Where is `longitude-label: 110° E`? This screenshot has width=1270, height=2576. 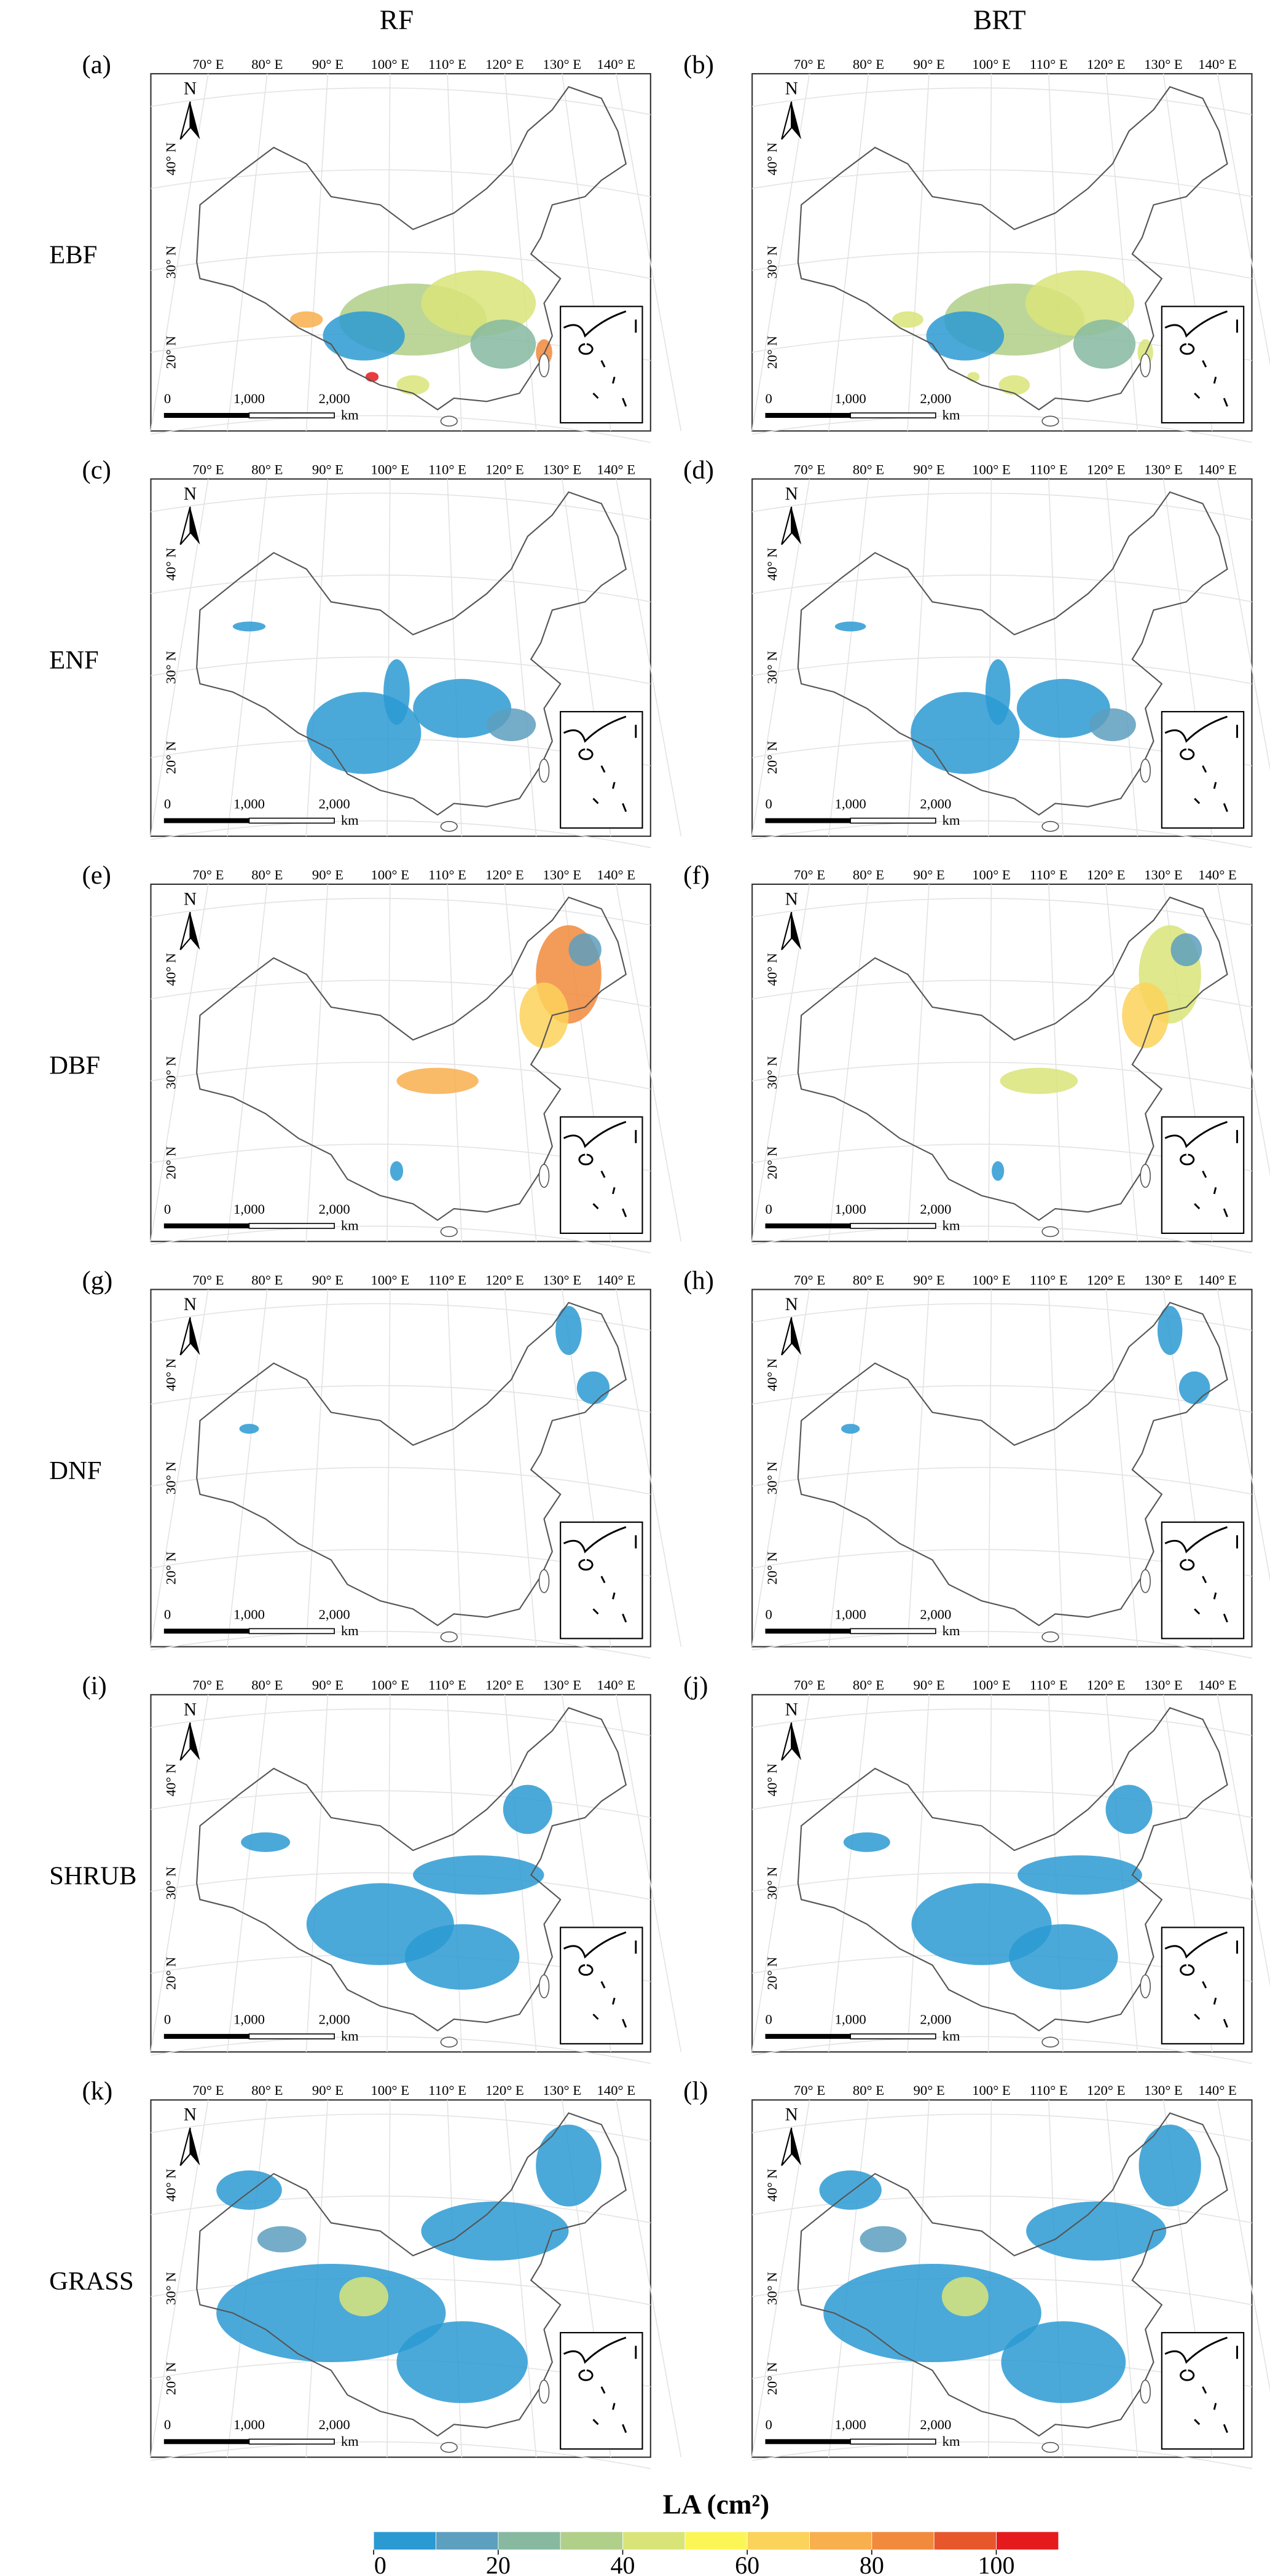 longitude-label: 110° E is located at coordinates (447, 1279).